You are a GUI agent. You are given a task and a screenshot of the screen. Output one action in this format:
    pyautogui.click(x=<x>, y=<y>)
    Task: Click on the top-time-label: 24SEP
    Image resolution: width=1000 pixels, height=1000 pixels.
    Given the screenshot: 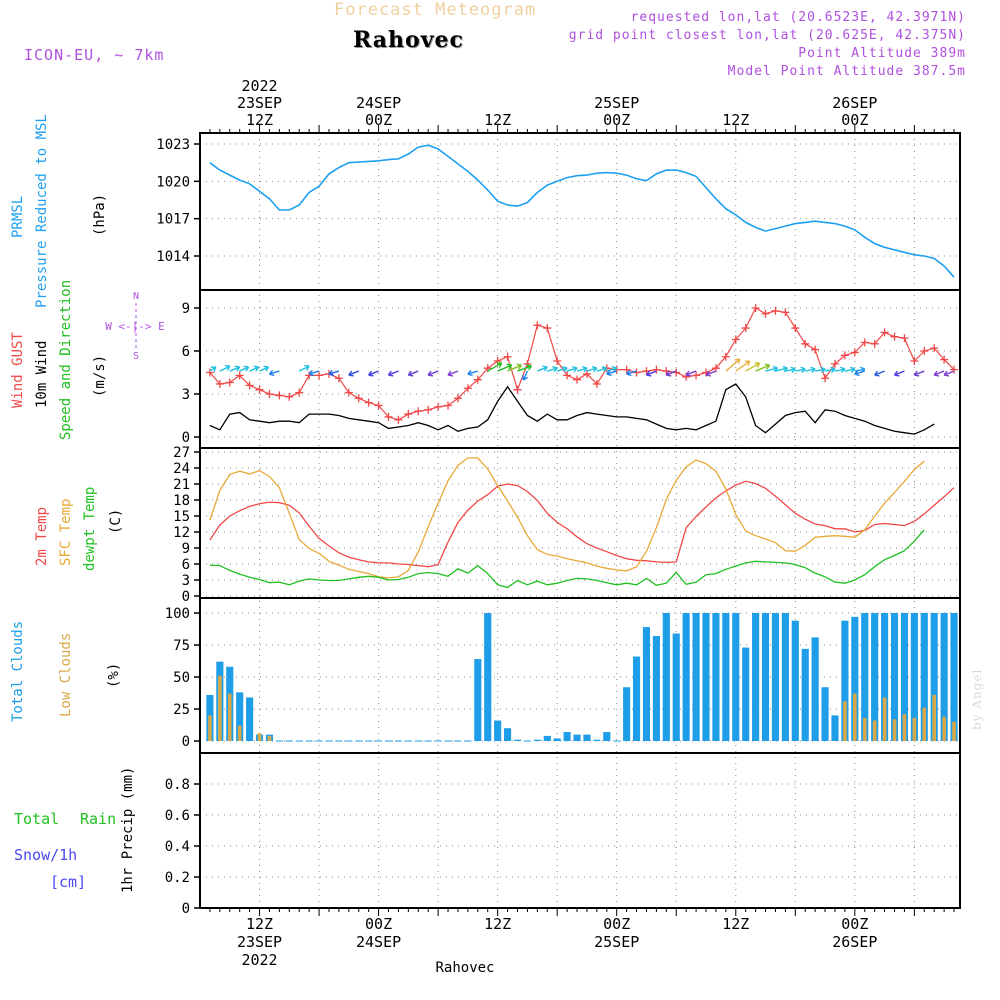 What is the action you would take?
    pyautogui.click(x=378, y=103)
    